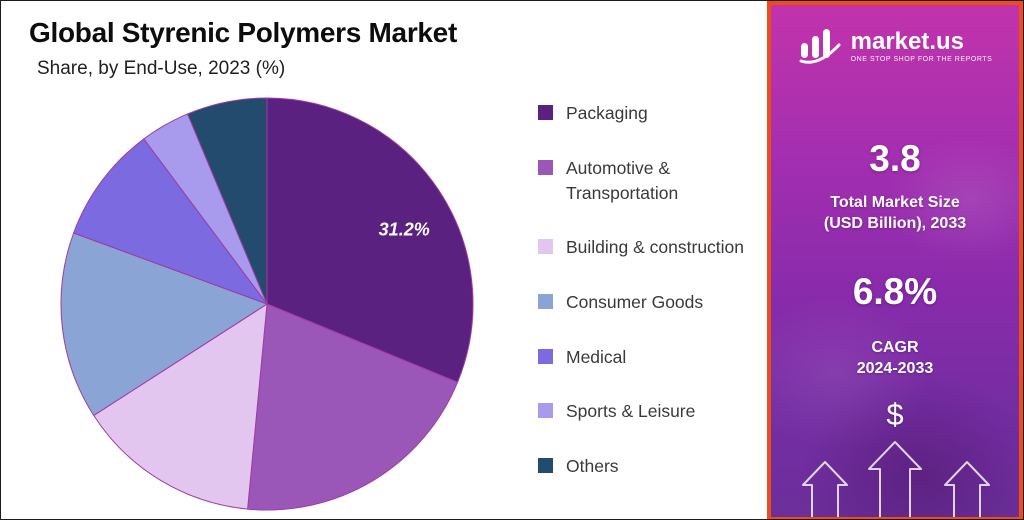 This screenshot has height=520, width=1024. What do you see at coordinates (895, 347) in the screenshot?
I see `cagr-label-line1: CAGR` at bounding box center [895, 347].